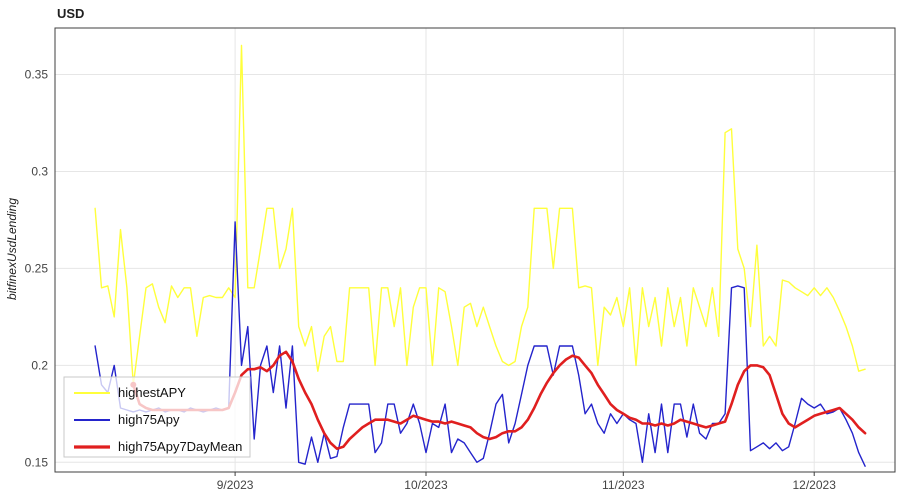 The height and width of the screenshot is (500, 900). I want to click on legend-label-high75Apy: high75Apy, so click(149, 419).